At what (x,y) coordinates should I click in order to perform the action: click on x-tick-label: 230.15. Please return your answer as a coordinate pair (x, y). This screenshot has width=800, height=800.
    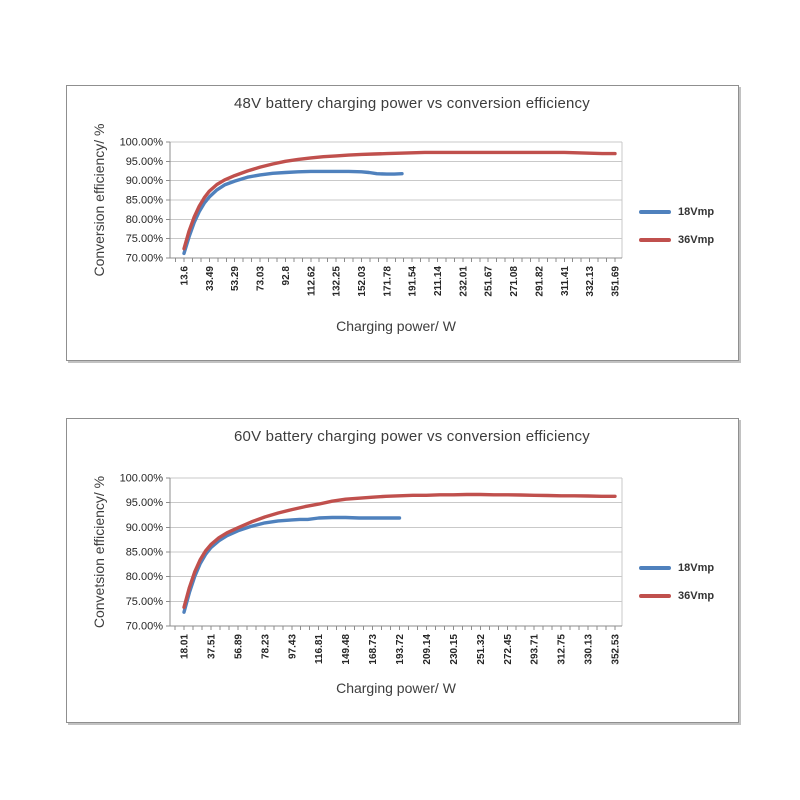
    Looking at the image, I should click on (454, 649).